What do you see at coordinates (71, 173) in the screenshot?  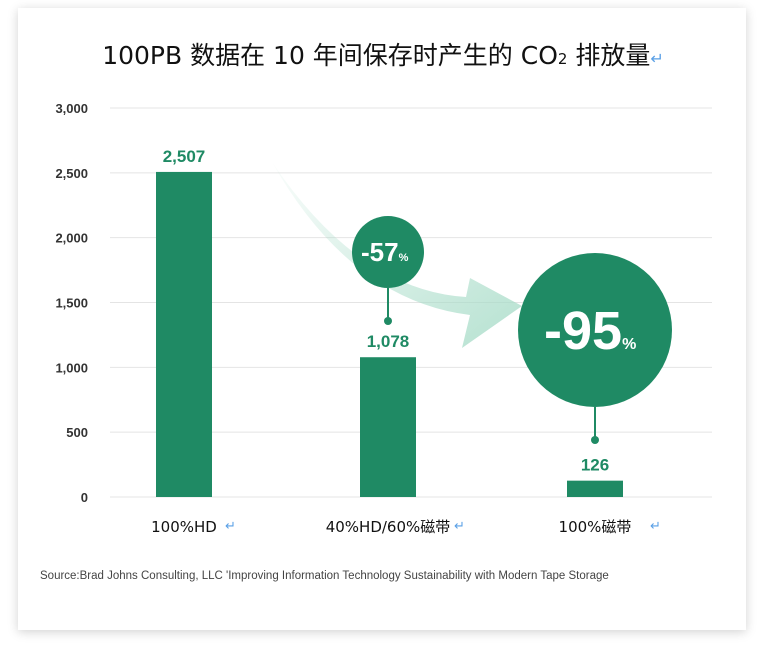 I see `y-tick-label: 2,500` at bounding box center [71, 173].